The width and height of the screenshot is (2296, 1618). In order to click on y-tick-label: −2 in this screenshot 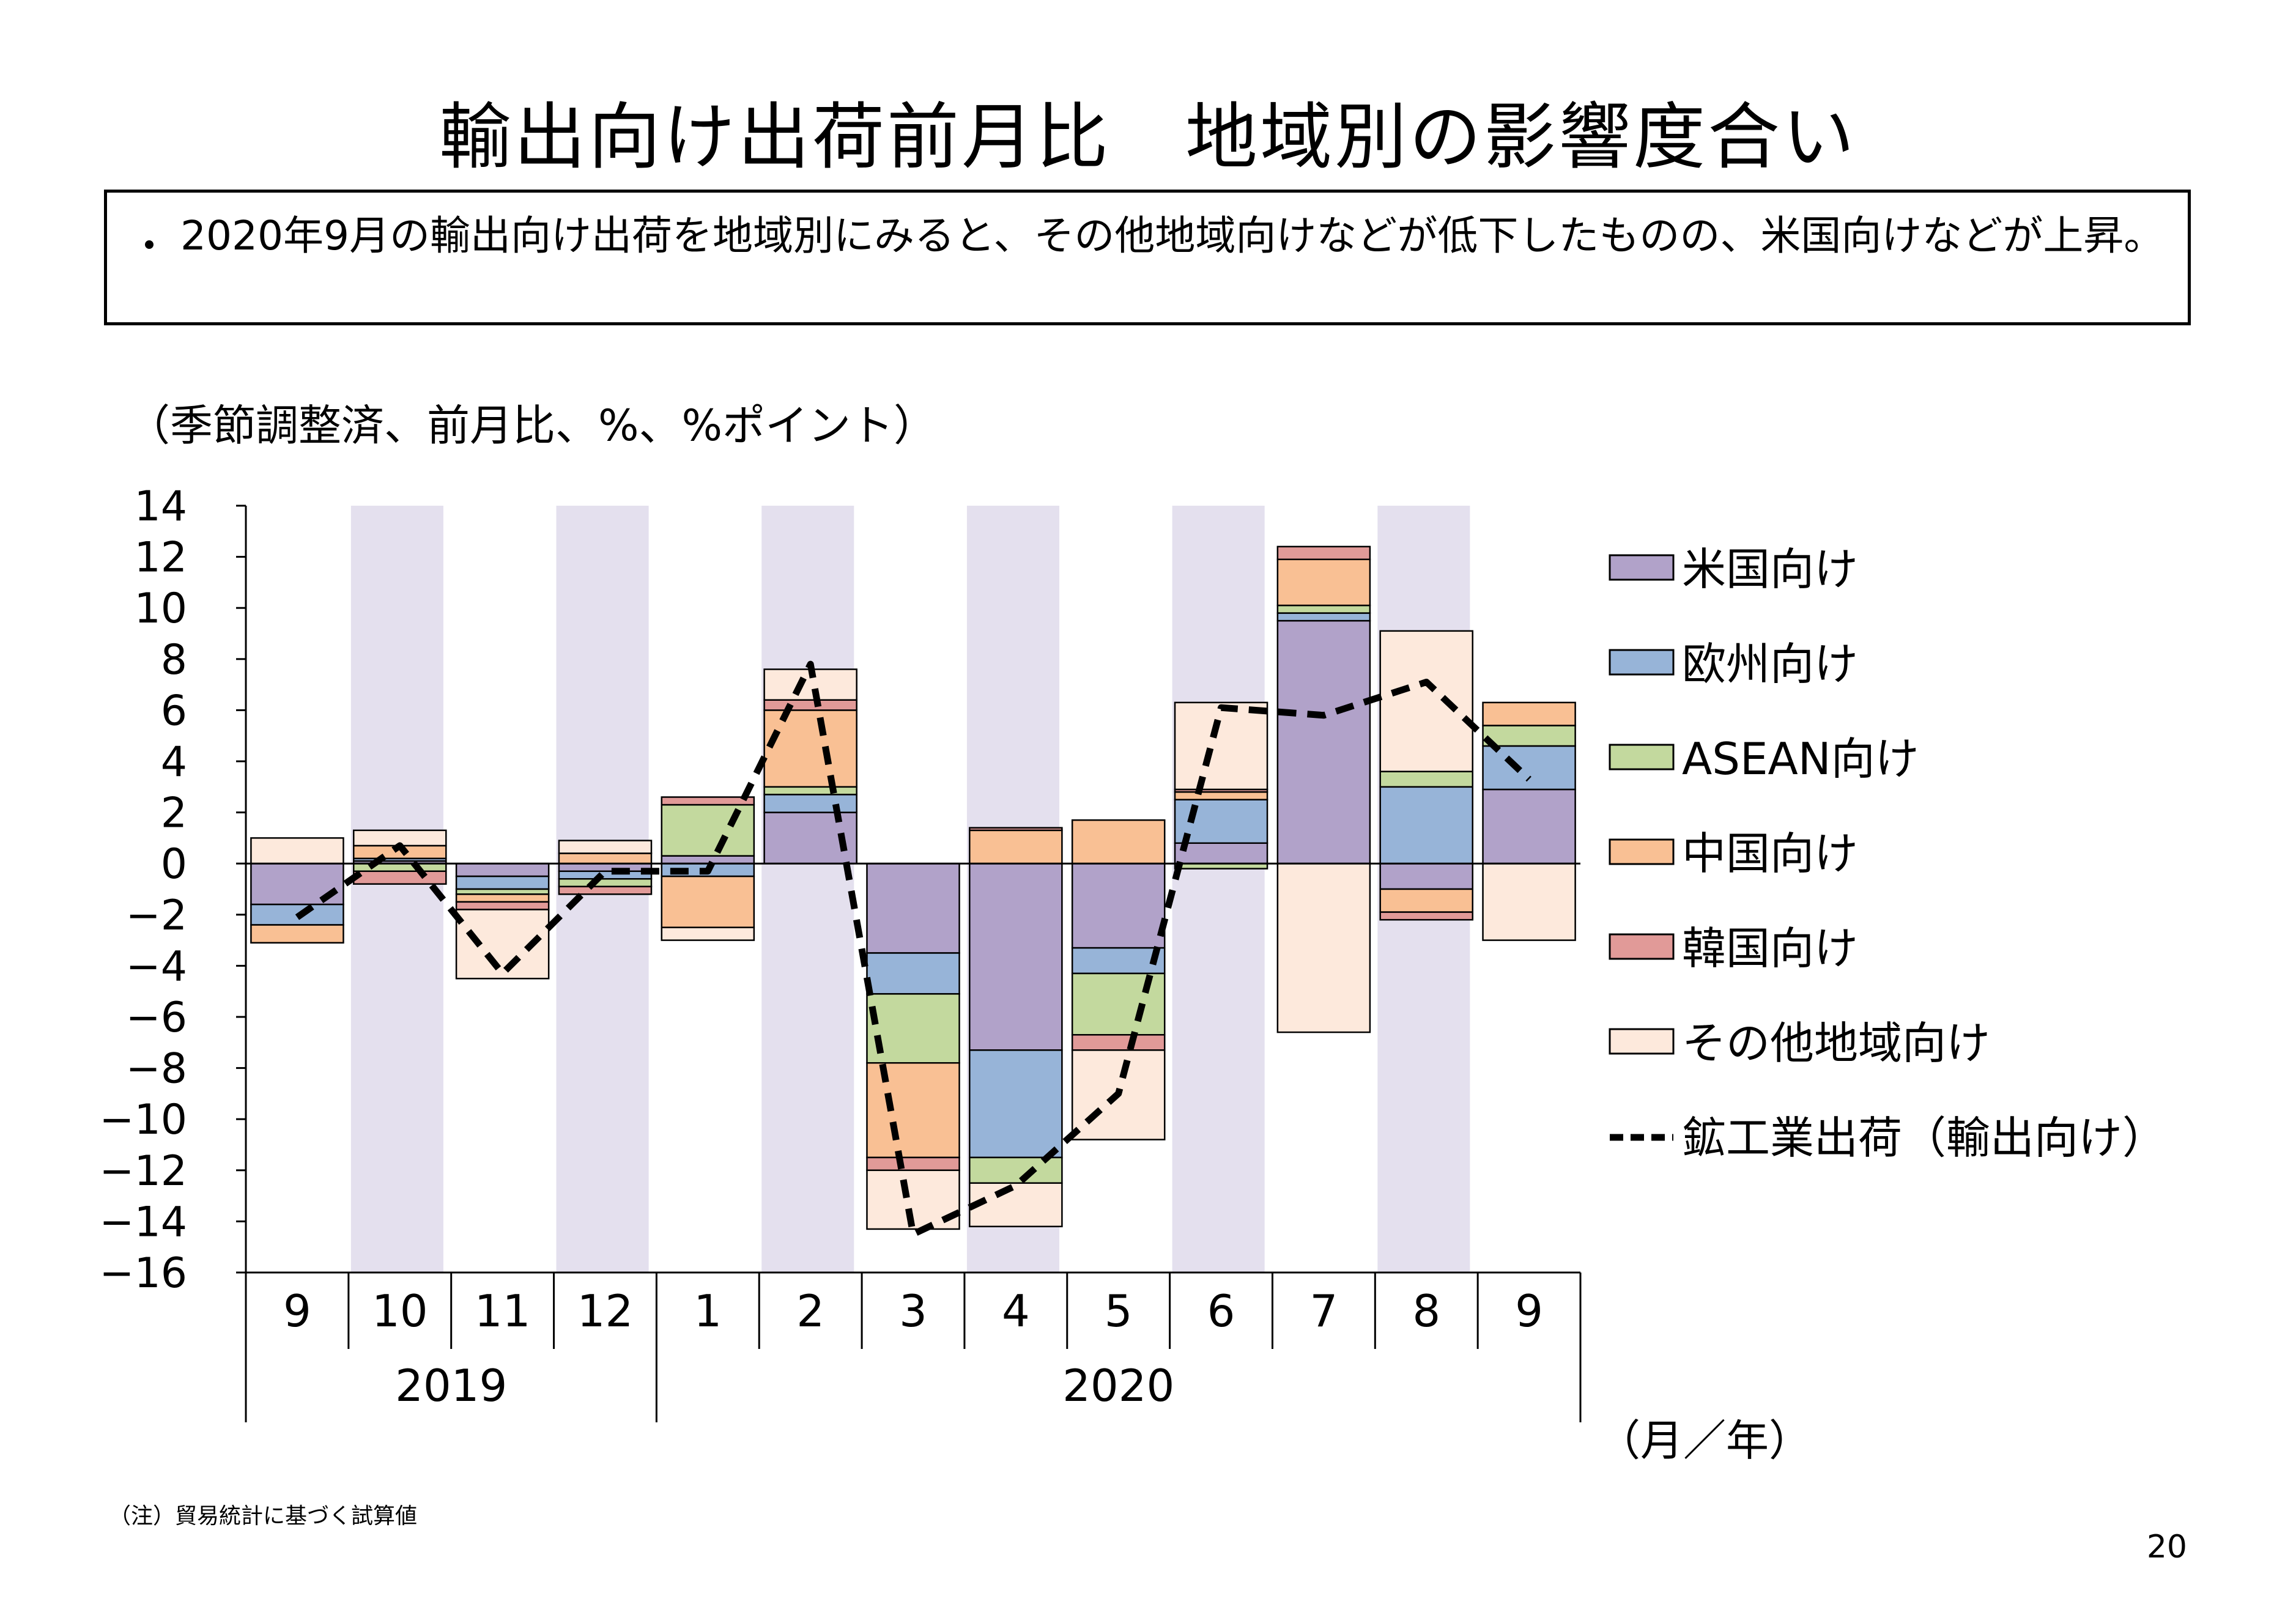, I will do `click(157, 916)`.